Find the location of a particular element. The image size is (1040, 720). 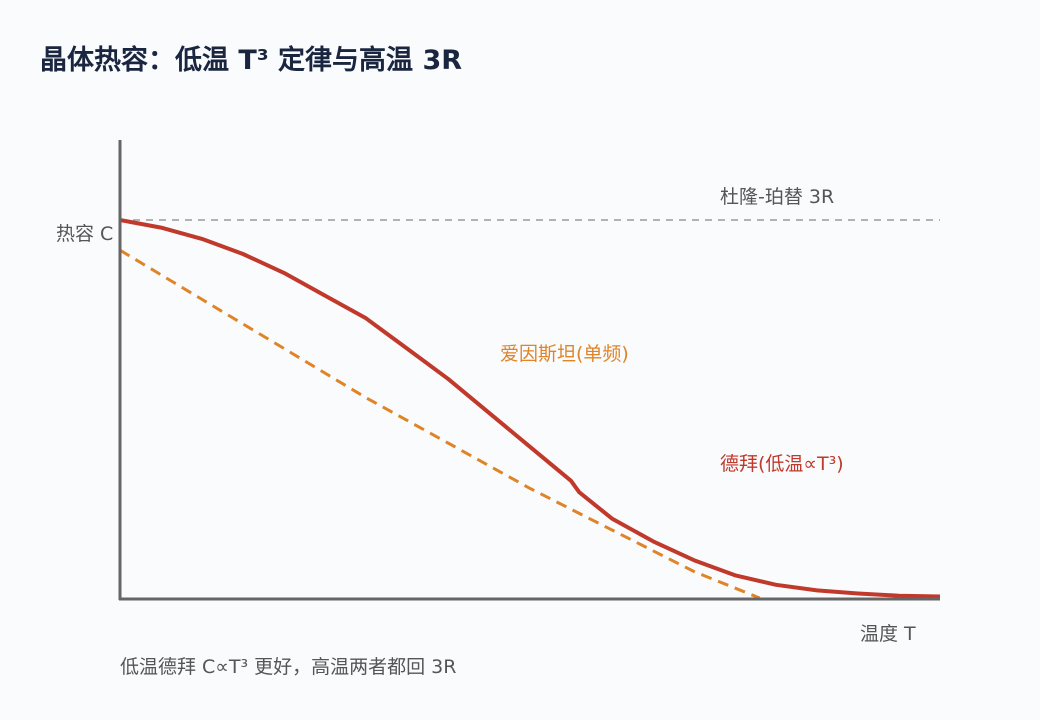

y-axis-label: 热容 C is located at coordinates (84, 234).